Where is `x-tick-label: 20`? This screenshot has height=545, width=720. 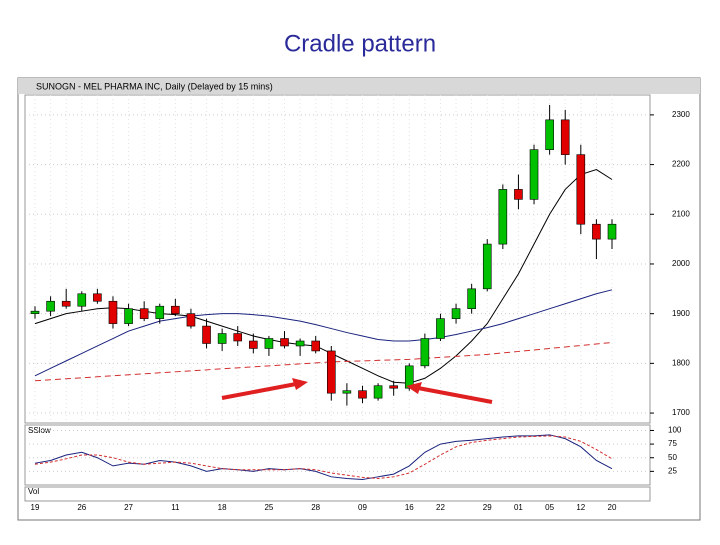
x-tick-label: 20 is located at coordinates (612, 507).